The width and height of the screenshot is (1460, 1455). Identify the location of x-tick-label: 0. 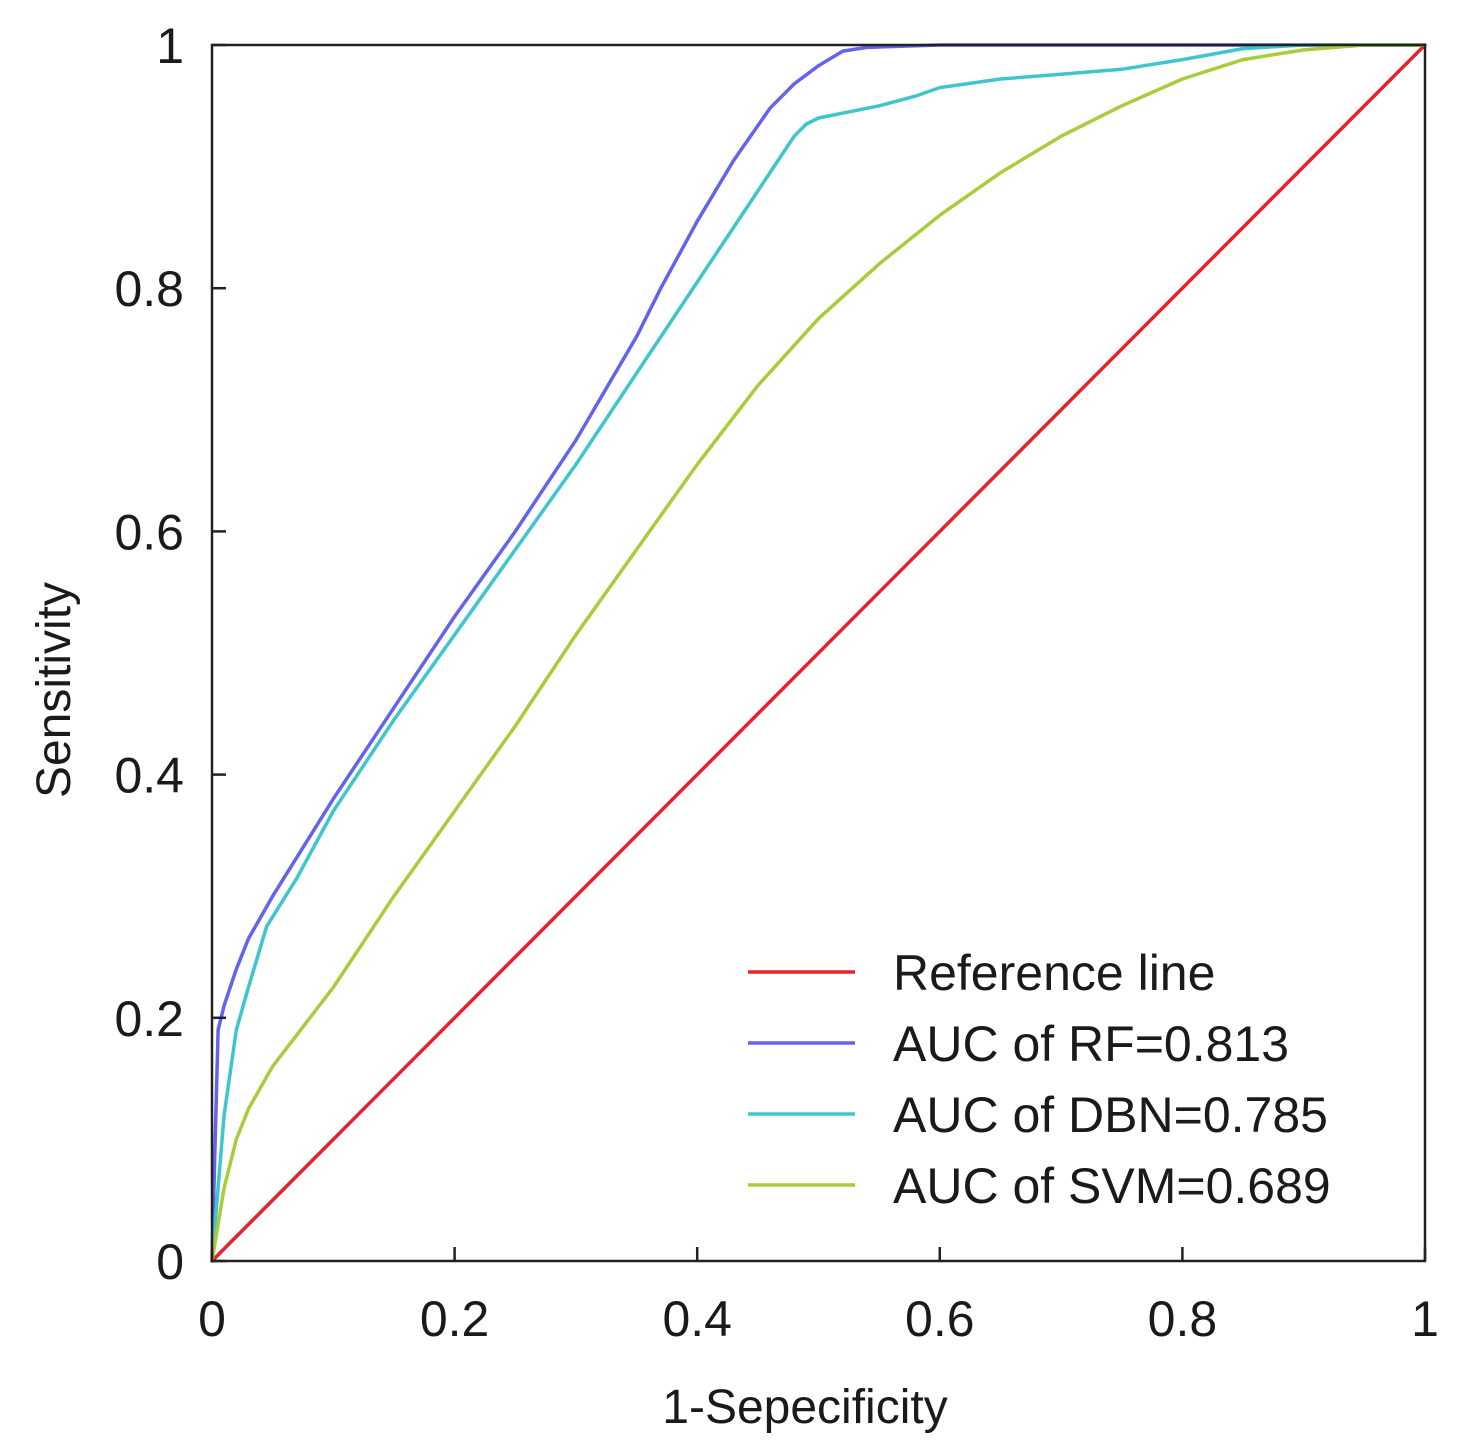
(212, 1319).